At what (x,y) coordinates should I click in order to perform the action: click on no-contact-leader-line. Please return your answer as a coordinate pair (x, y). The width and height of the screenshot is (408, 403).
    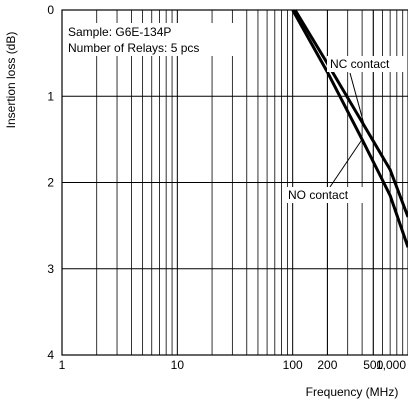
    Looking at the image, I should click on (346, 163).